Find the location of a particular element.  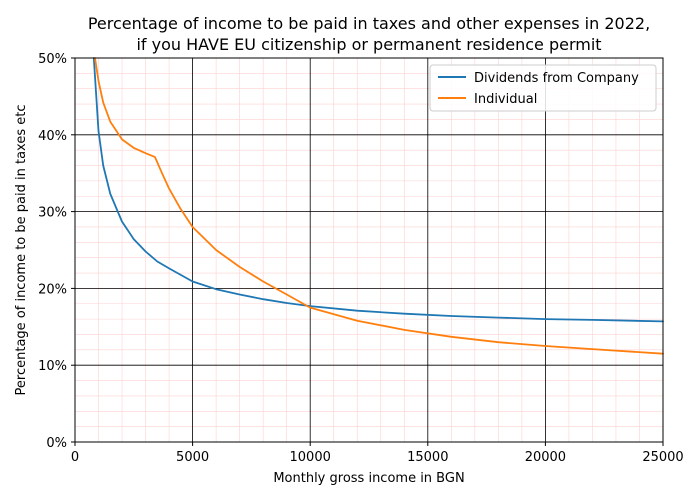

x-axis: 0 5000 10000 15000 20000 25000 is located at coordinates (377, 453).